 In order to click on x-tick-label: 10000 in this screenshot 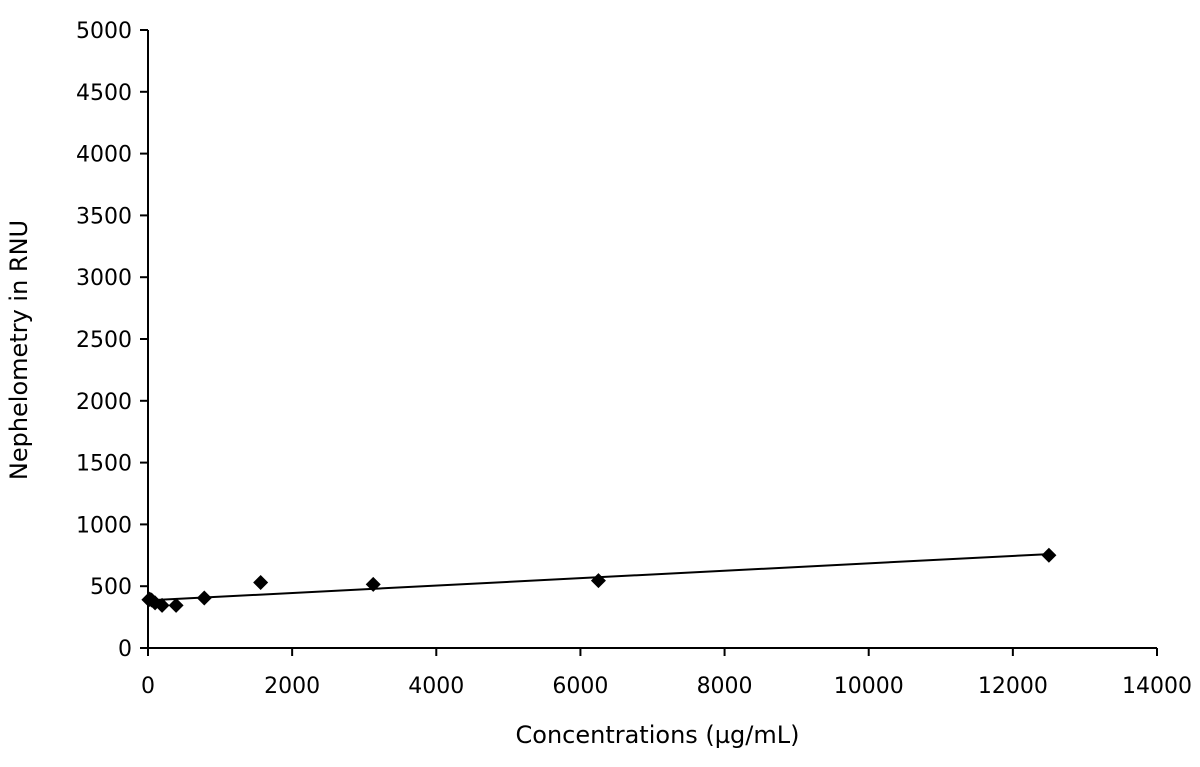, I will do `click(869, 686)`.